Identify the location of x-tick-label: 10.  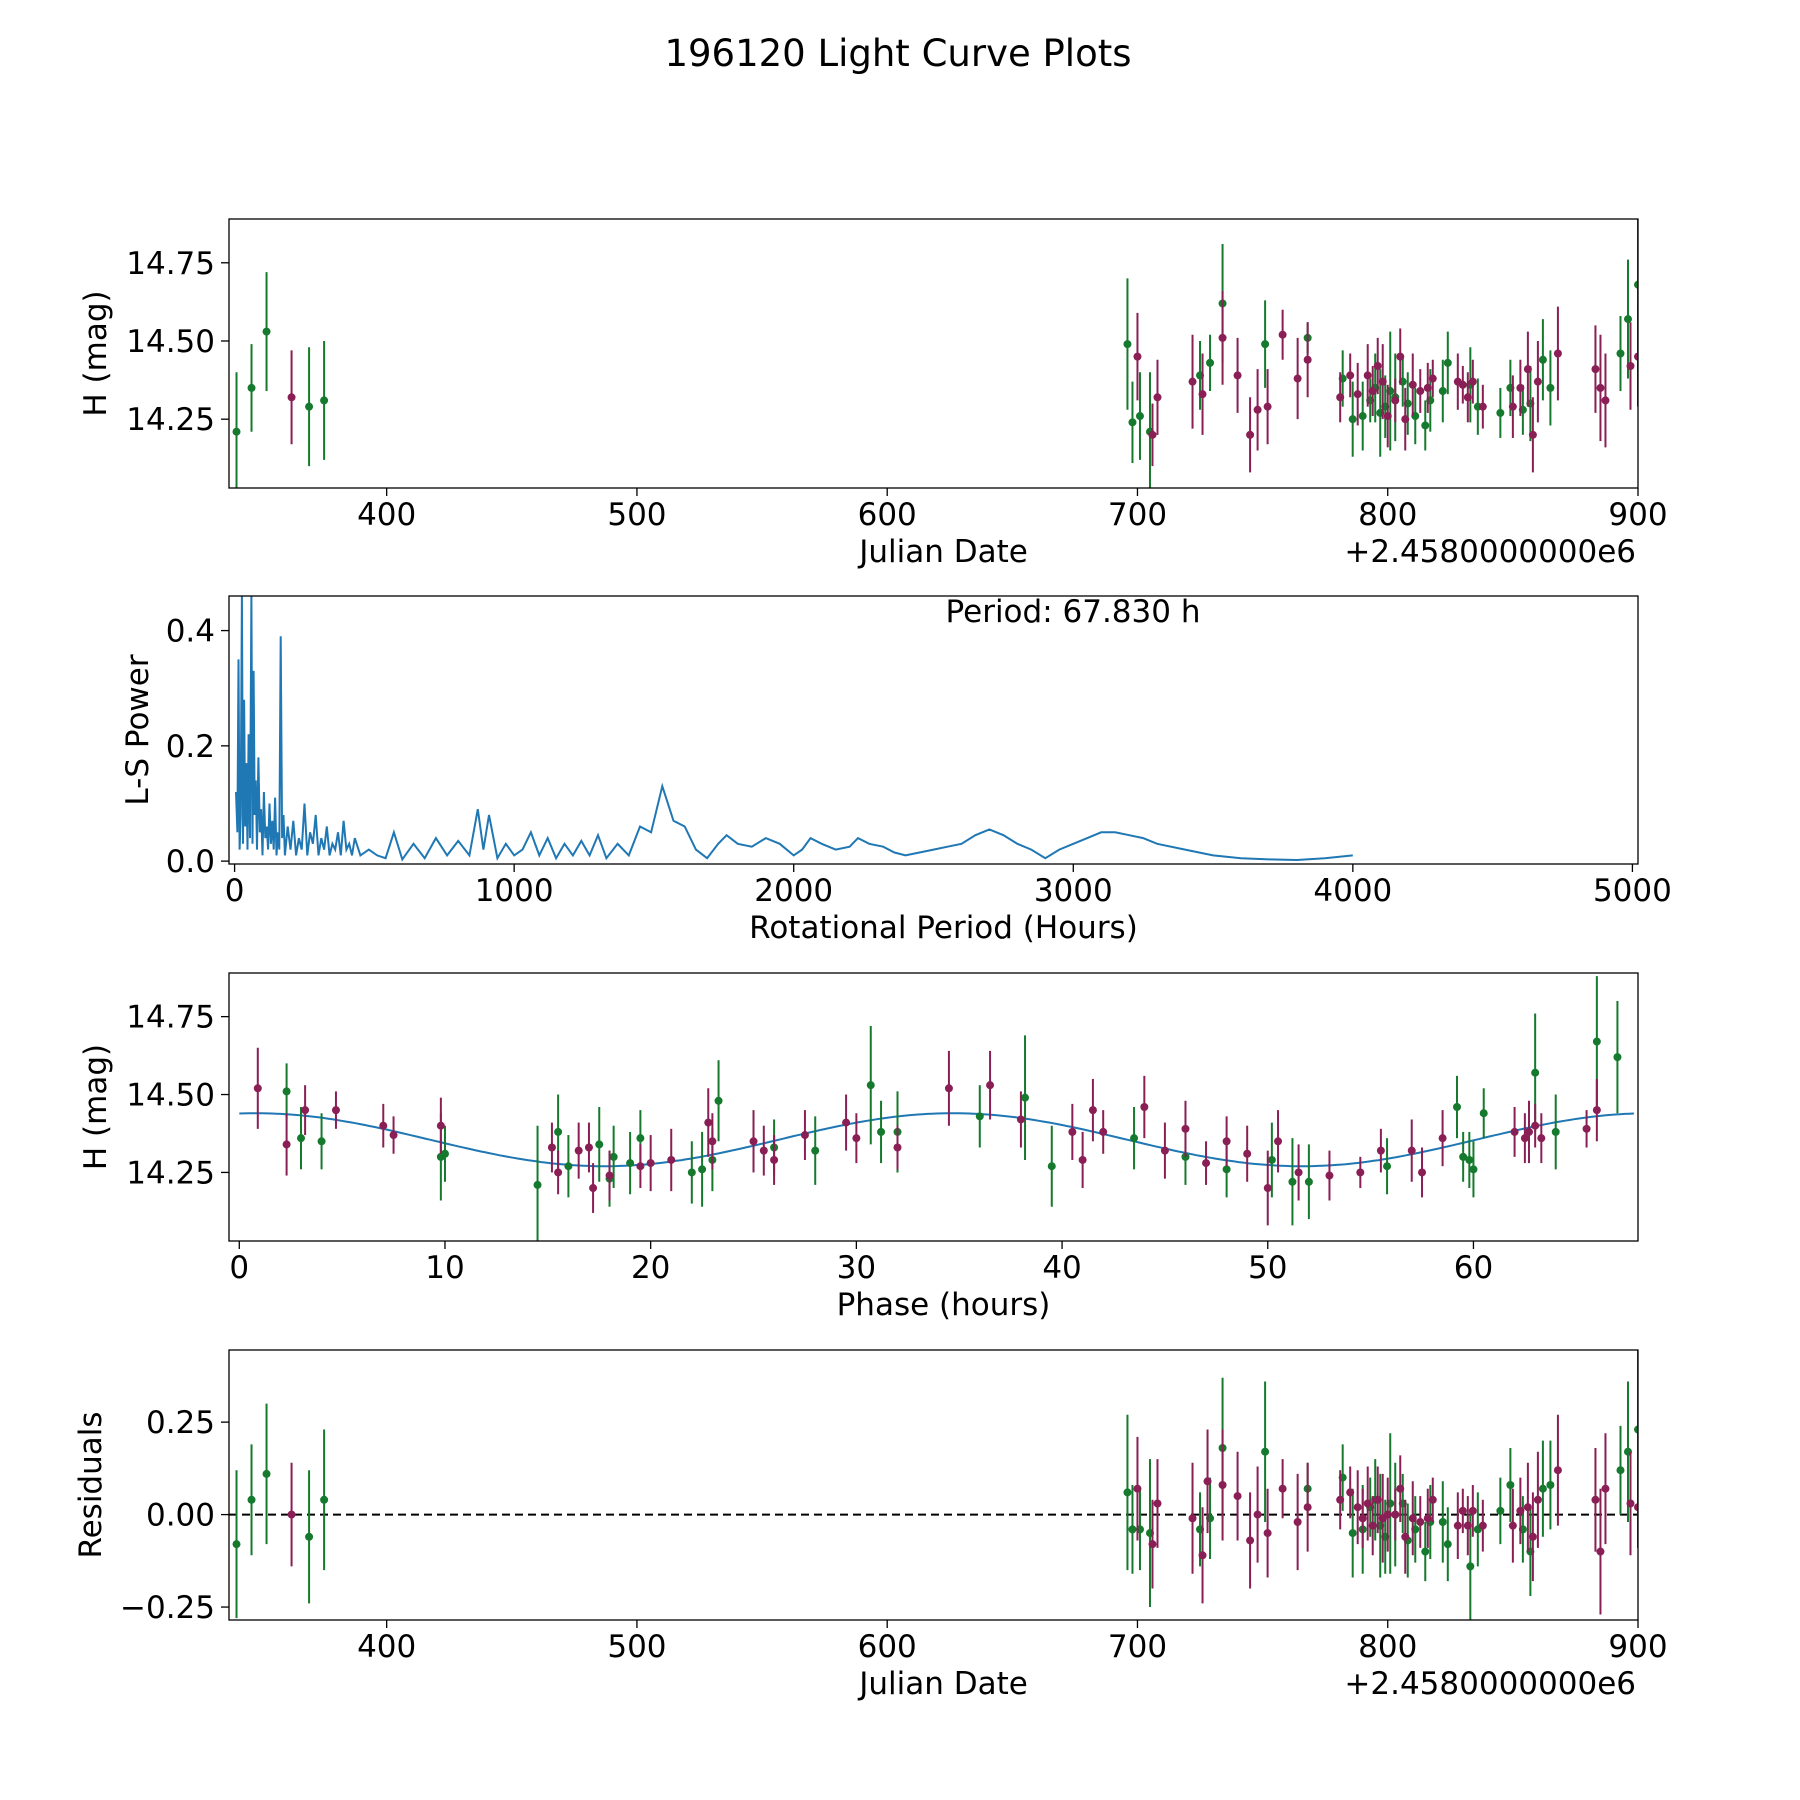
(444, 1268).